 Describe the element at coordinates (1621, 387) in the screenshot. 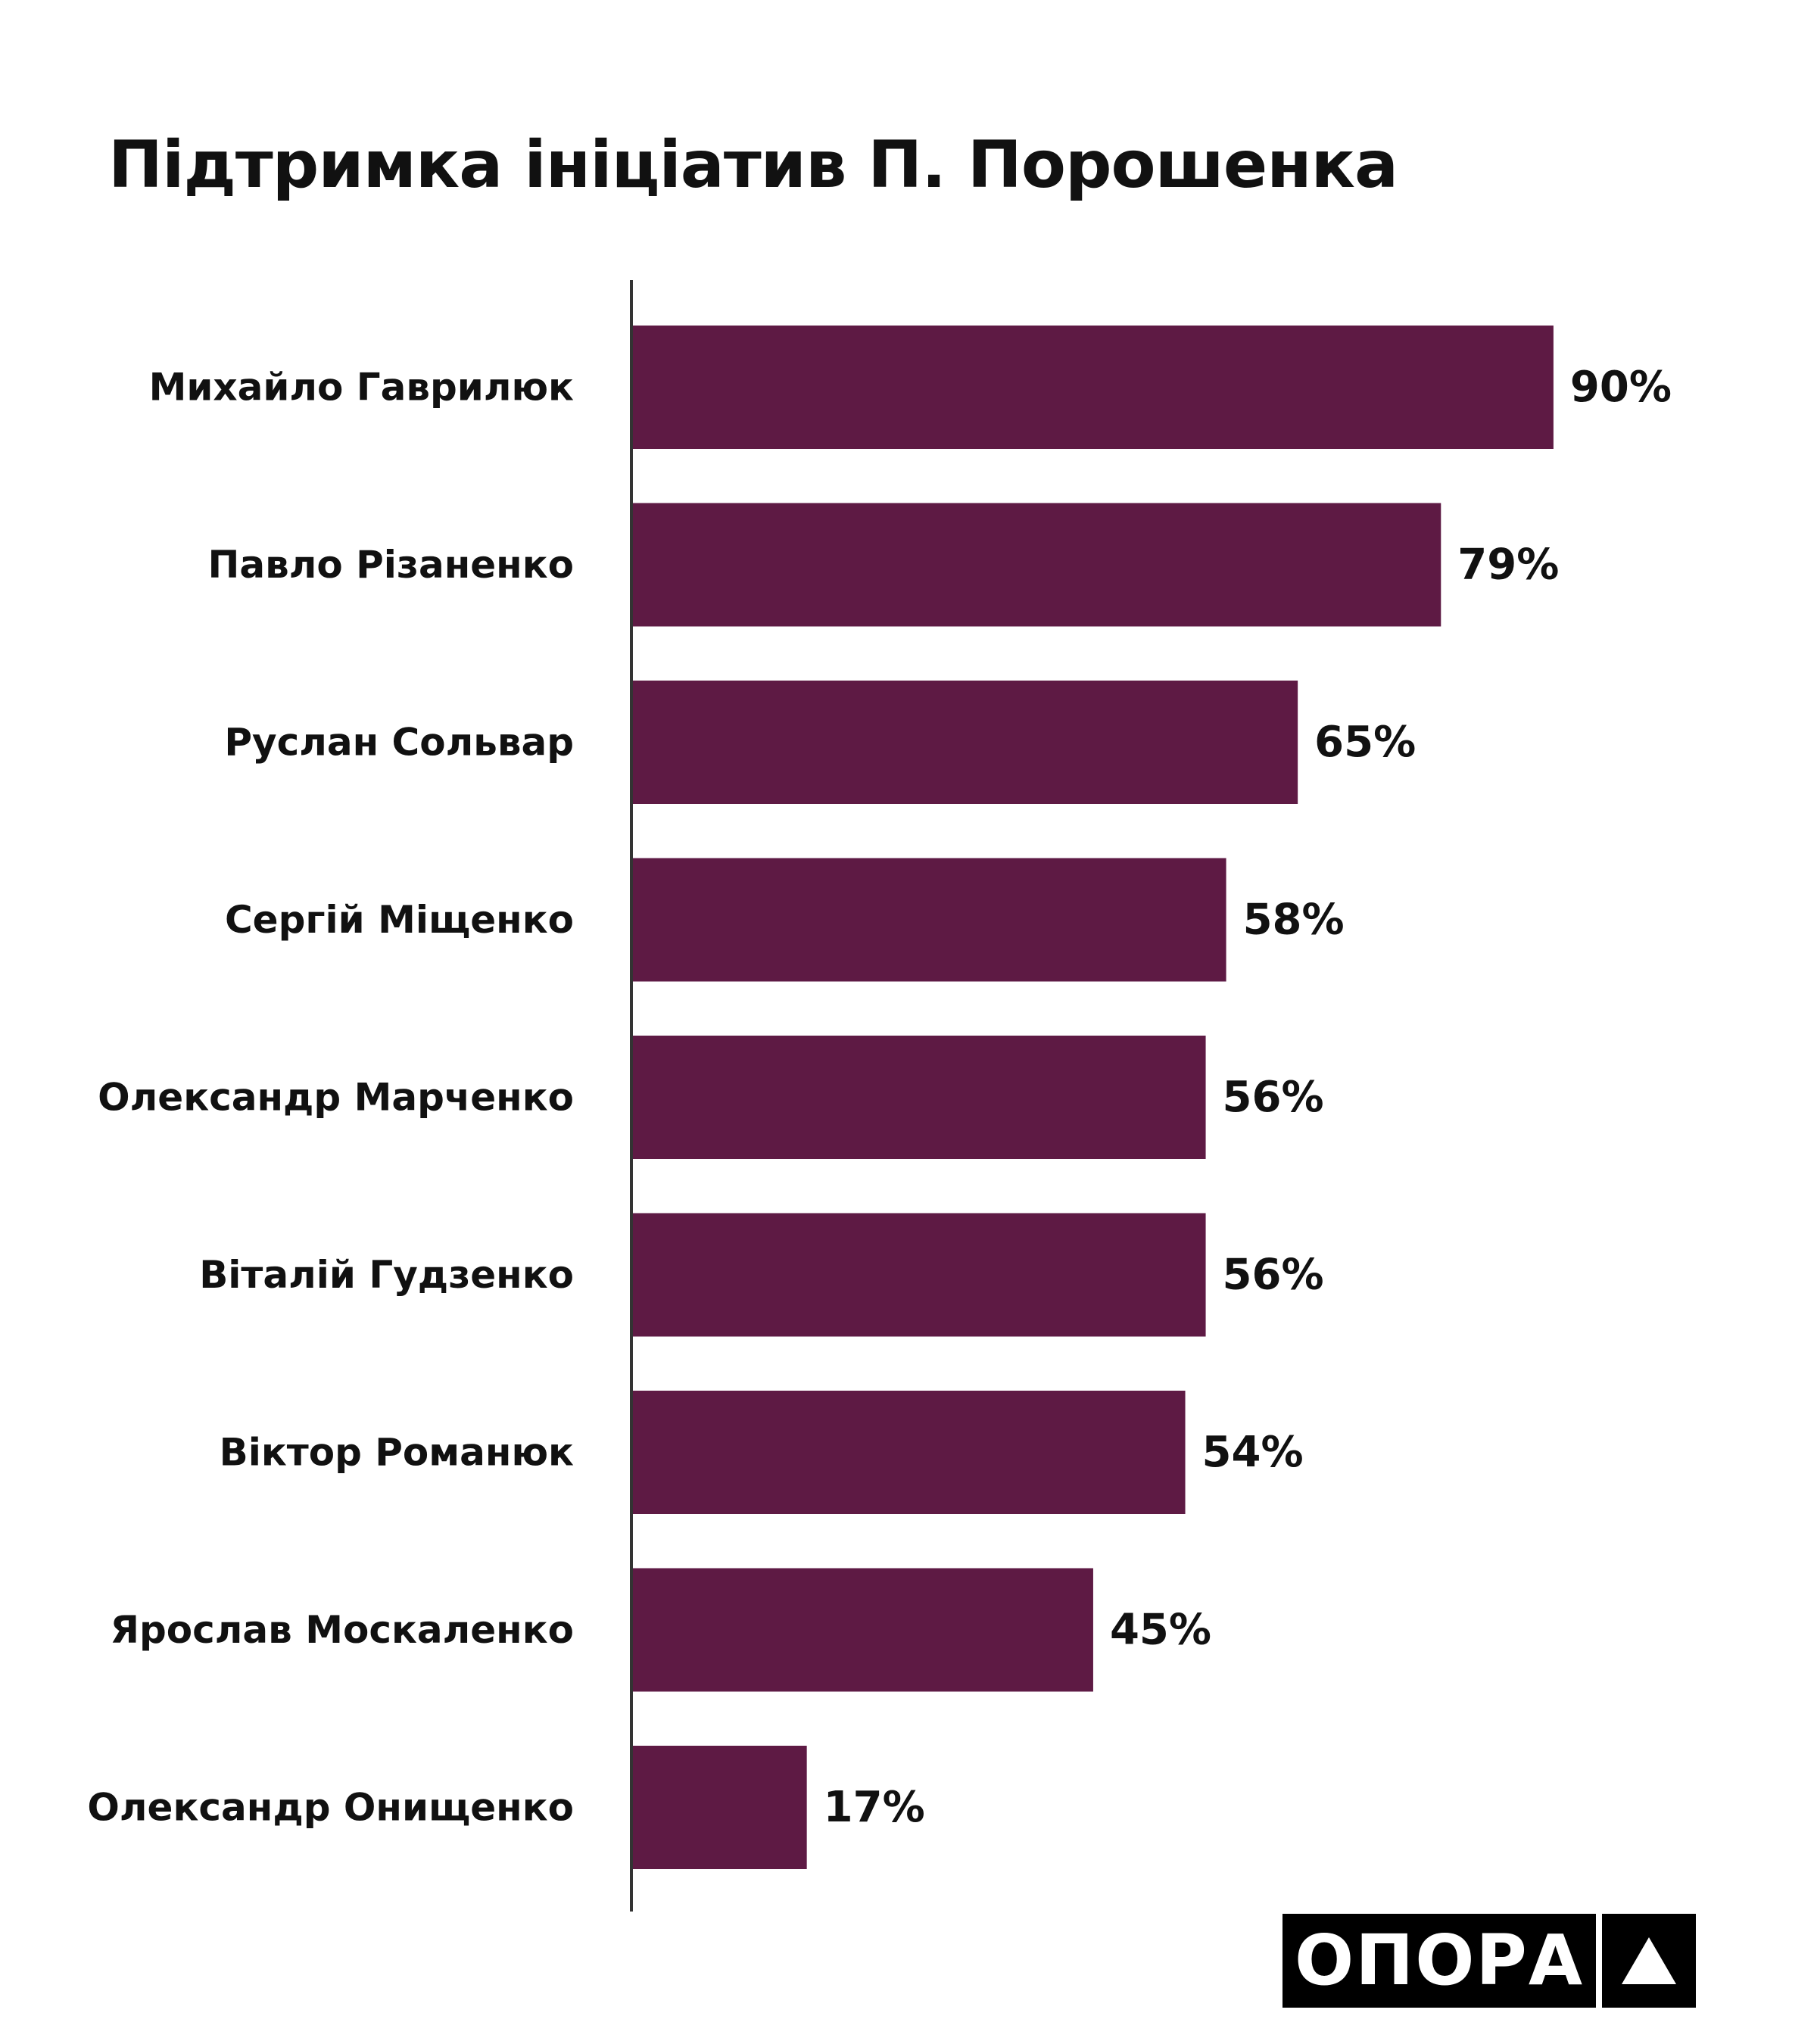

I see `value-label: 90%` at that location.